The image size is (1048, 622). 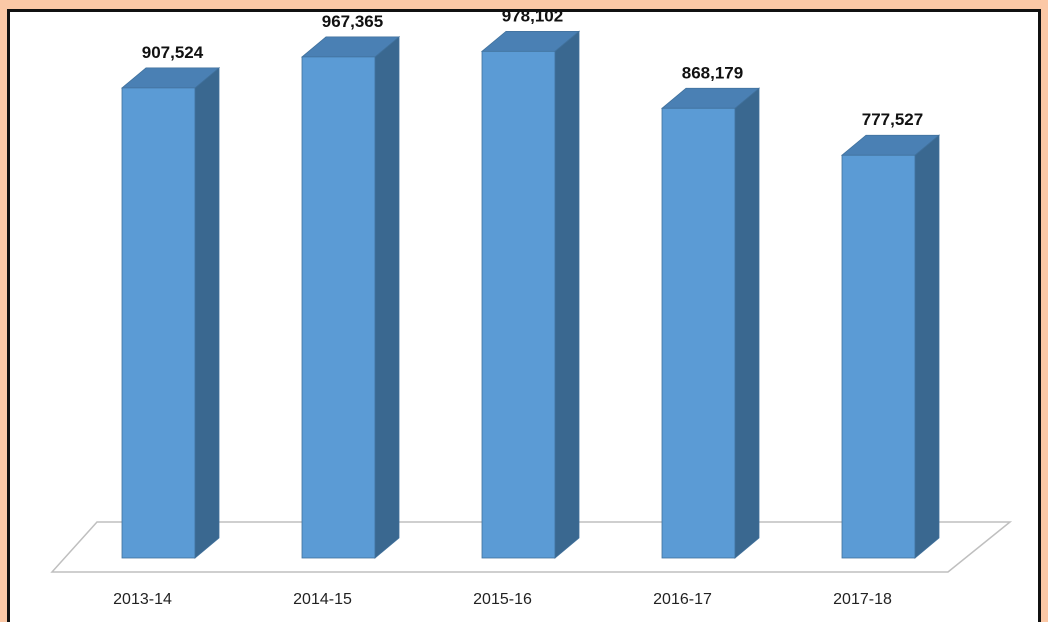 What do you see at coordinates (352, 21) in the screenshot?
I see `value-label: 967,365` at bounding box center [352, 21].